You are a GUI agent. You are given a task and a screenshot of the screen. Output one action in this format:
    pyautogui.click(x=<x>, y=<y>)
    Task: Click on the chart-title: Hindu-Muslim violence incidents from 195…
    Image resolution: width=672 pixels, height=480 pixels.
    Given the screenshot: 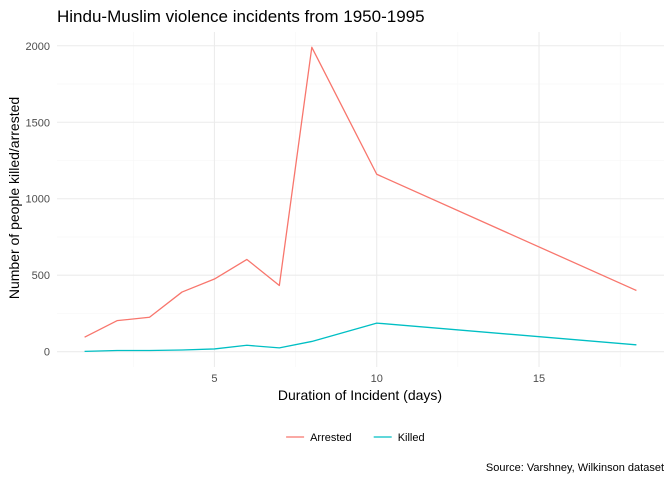 What is the action you would take?
    pyautogui.click(x=241, y=16)
    